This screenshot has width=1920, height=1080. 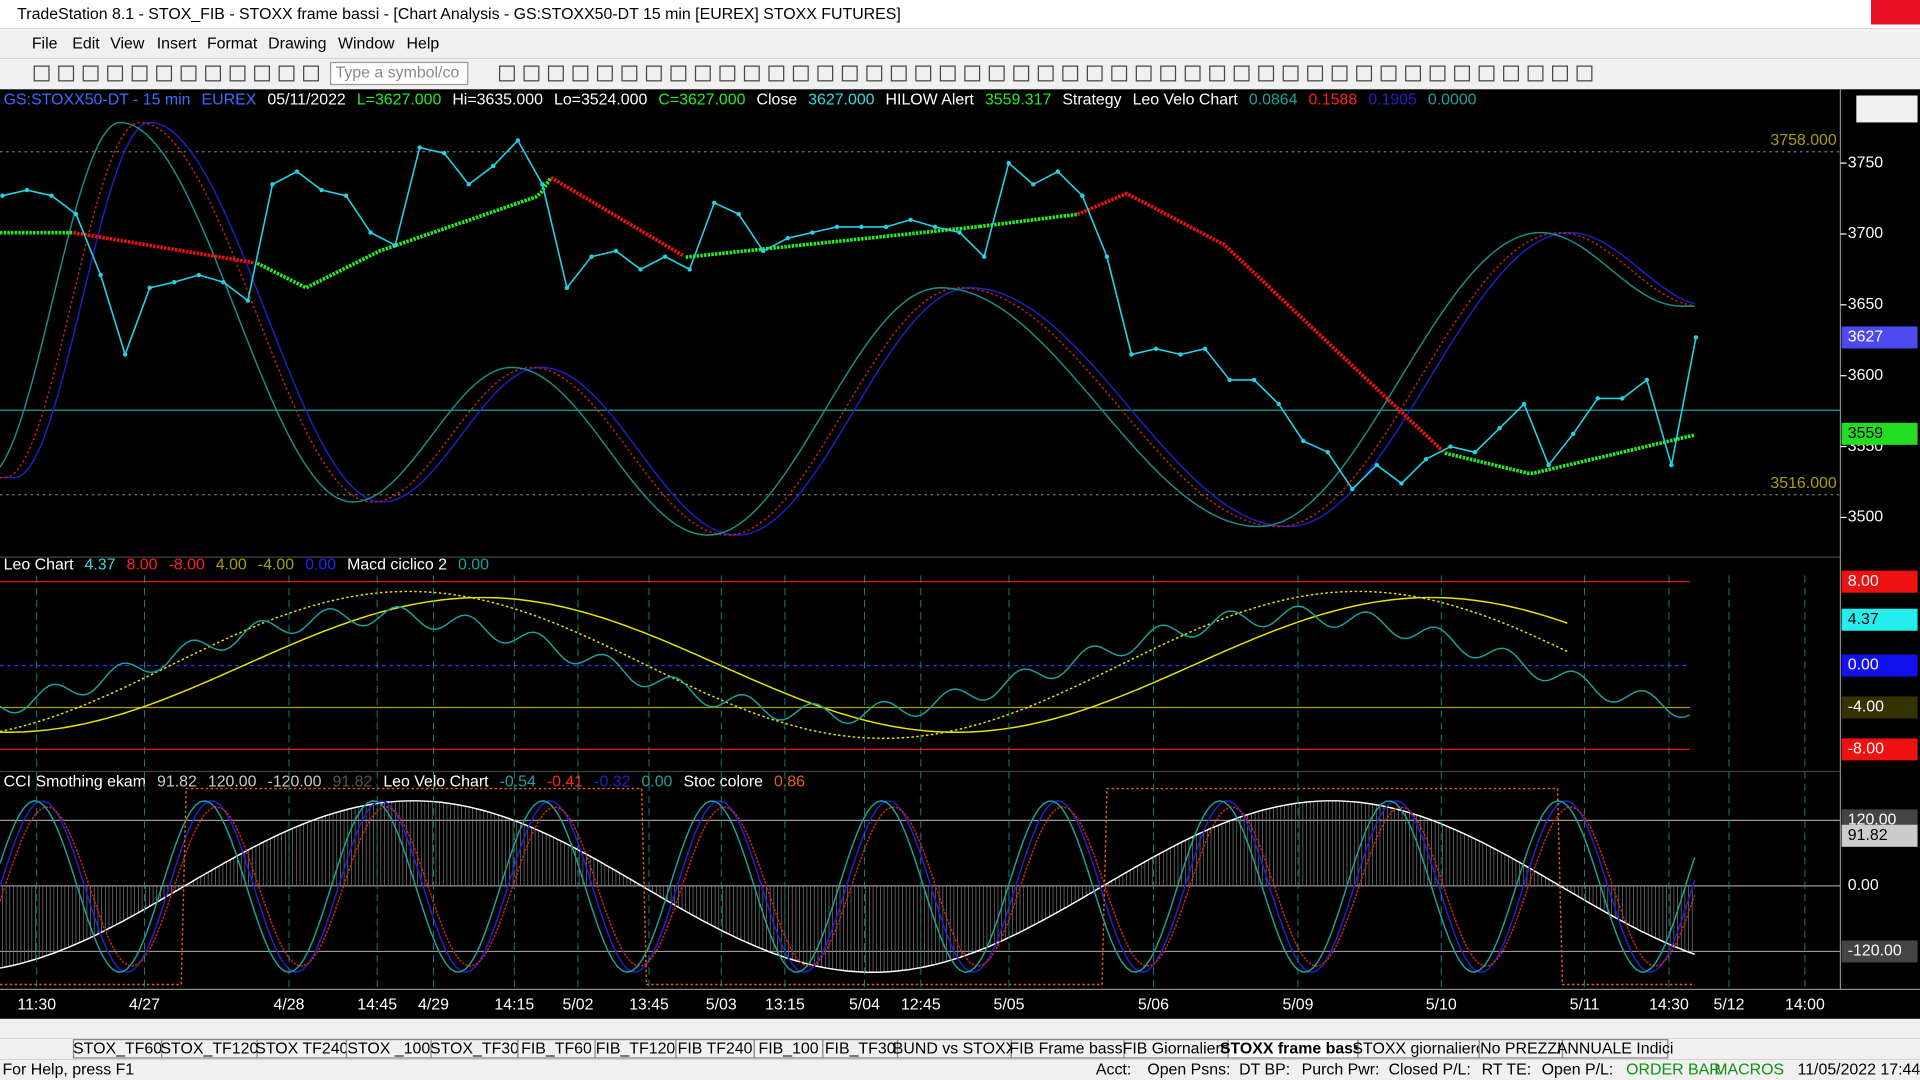 What do you see at coordinates (1879, 619) in the screenshot?
I see `value-box` at bounding box center [1879, 619].